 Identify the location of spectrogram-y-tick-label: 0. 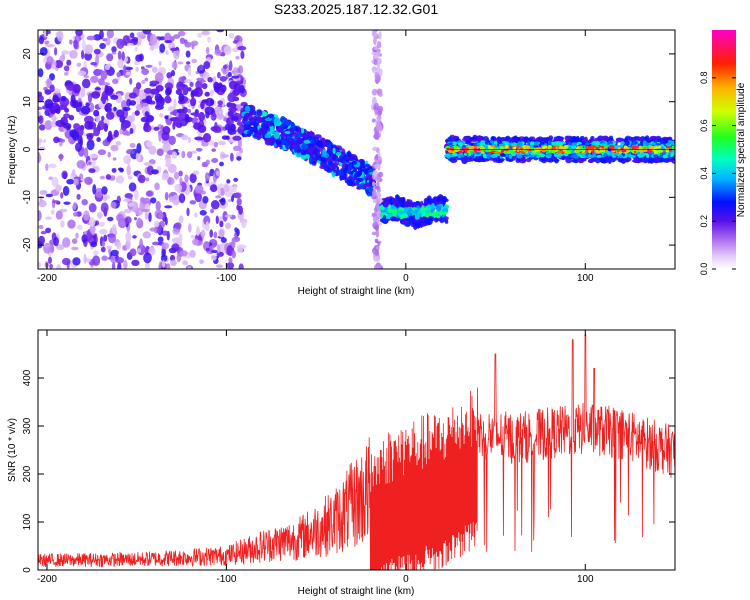
(27, 149).